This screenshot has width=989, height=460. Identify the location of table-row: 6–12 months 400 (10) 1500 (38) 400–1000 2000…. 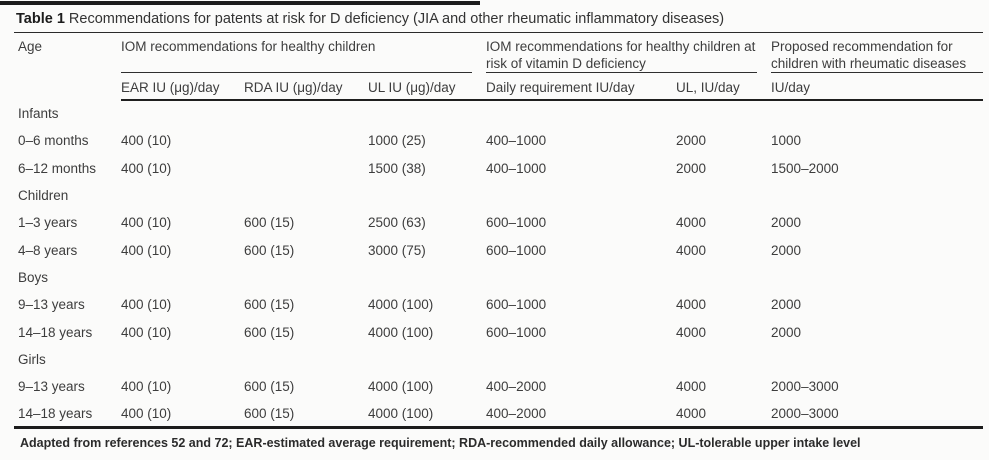
(498, 168).